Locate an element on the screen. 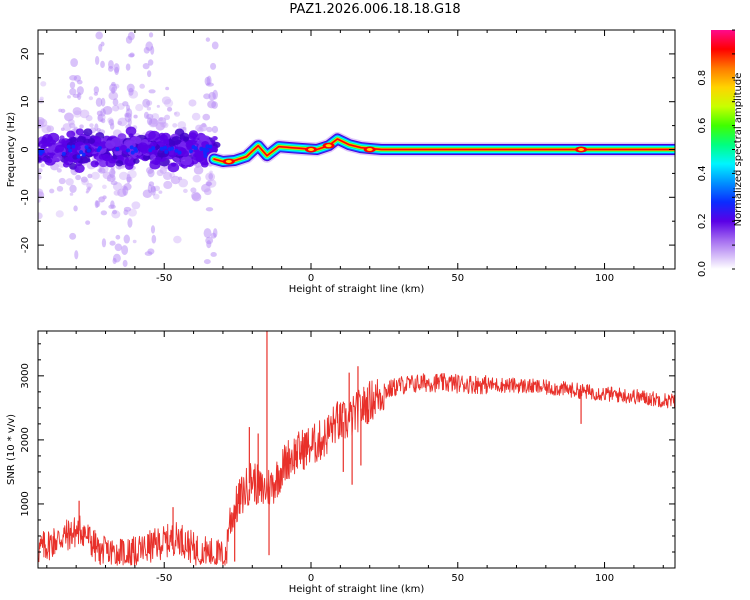 Image resolution: width=750 pixels, height=600 pixels. colorbar-gradient is located at coordinates (723, 149).